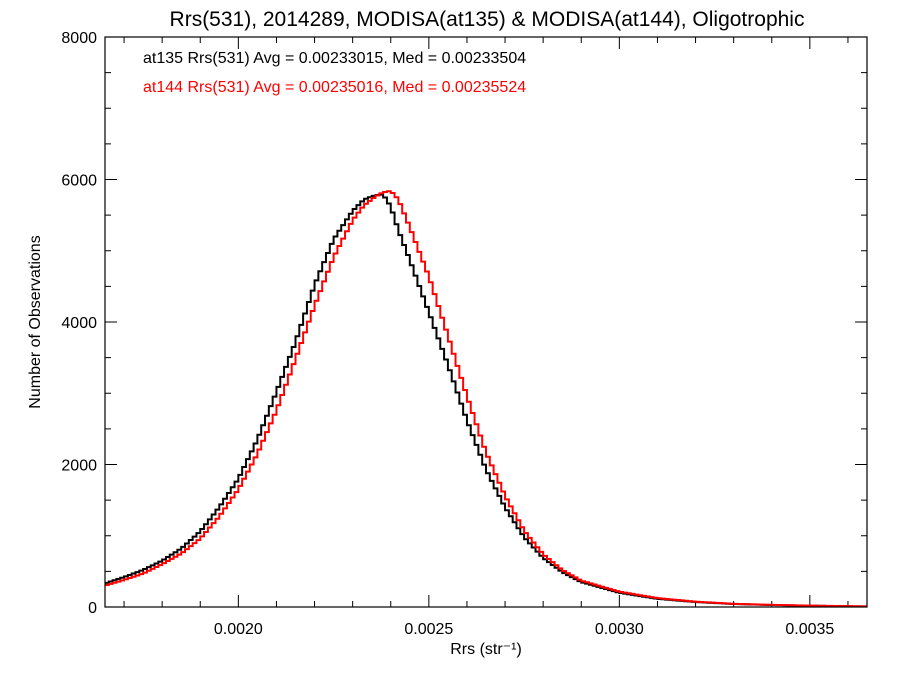 This screenshot has width=900, height=675. Describe the element at coordinates (238, 629) in the screenshot. I see `x-tick-label: 0.0020` at that location.